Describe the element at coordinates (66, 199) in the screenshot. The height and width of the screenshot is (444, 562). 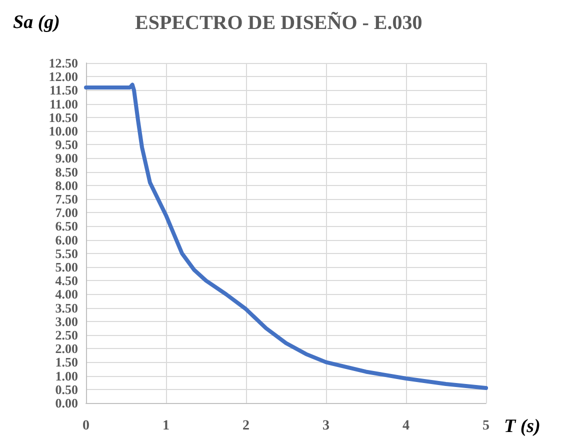
I see `y-tick-label: 7.50` at that location.